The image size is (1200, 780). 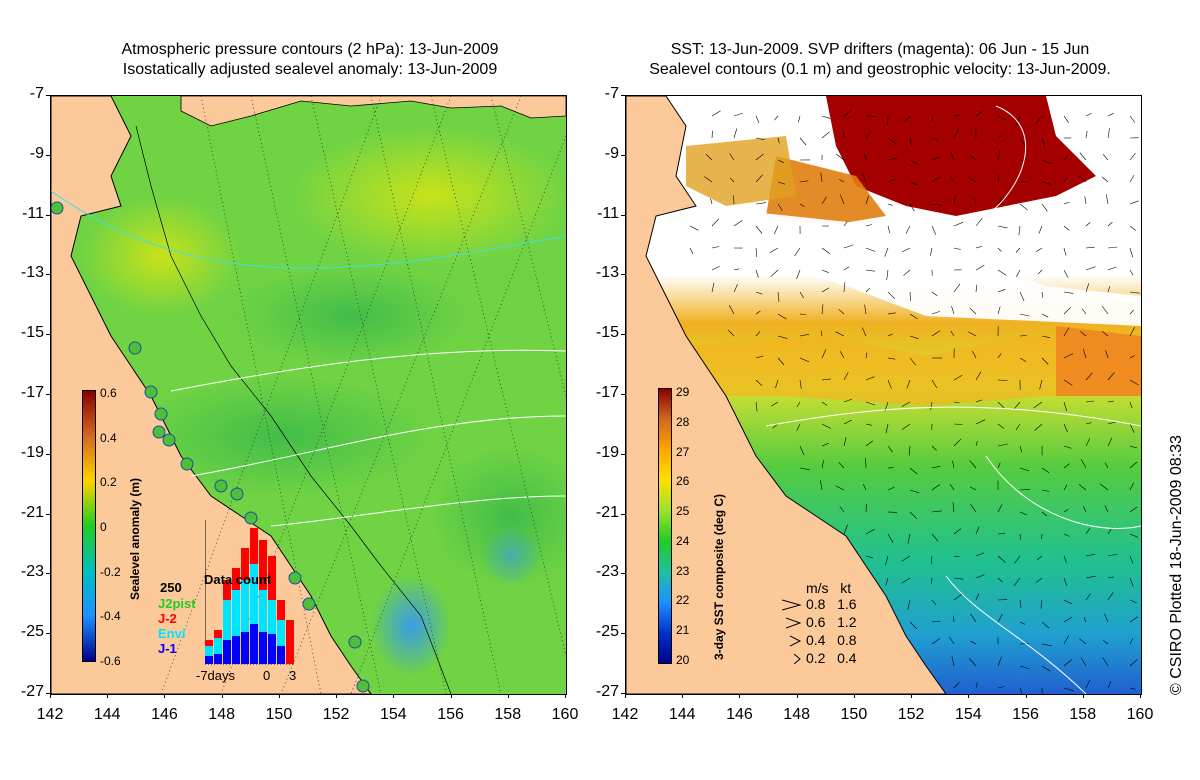 I want to click on left-x-tick-label: 154, so click(x=393, y=714).